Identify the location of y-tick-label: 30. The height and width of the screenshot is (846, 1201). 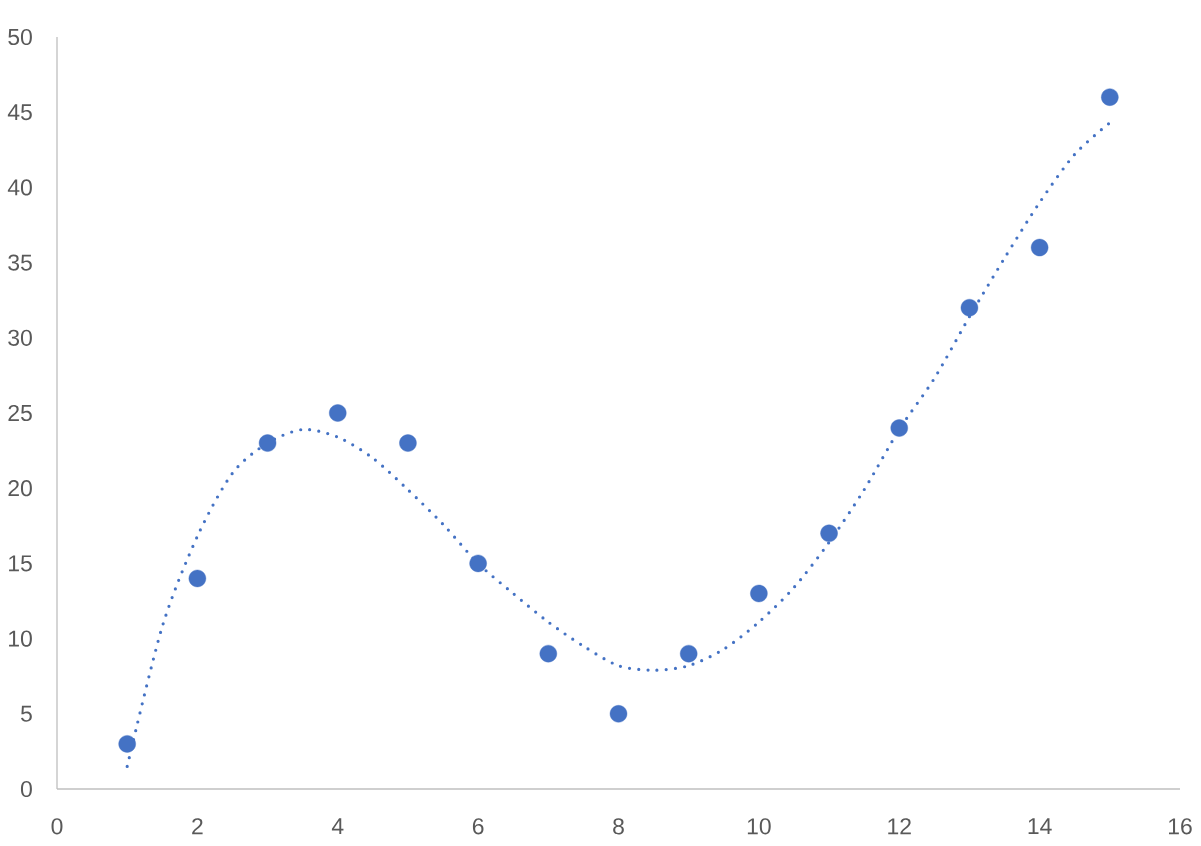
(20, 337).